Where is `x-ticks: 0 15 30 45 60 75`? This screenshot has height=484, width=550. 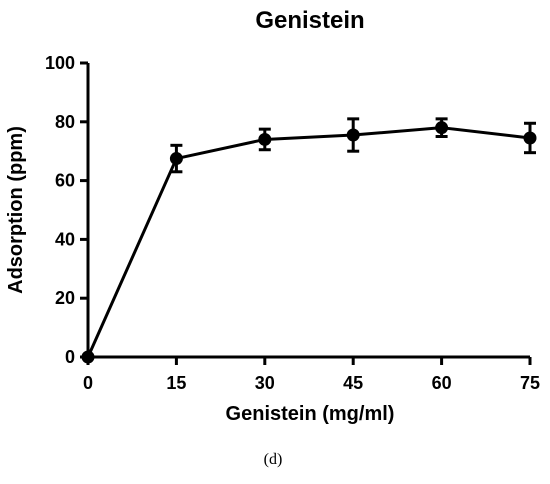
x-ticks: 0 15 30 45 60 75 is located at coordinates (311, 375).